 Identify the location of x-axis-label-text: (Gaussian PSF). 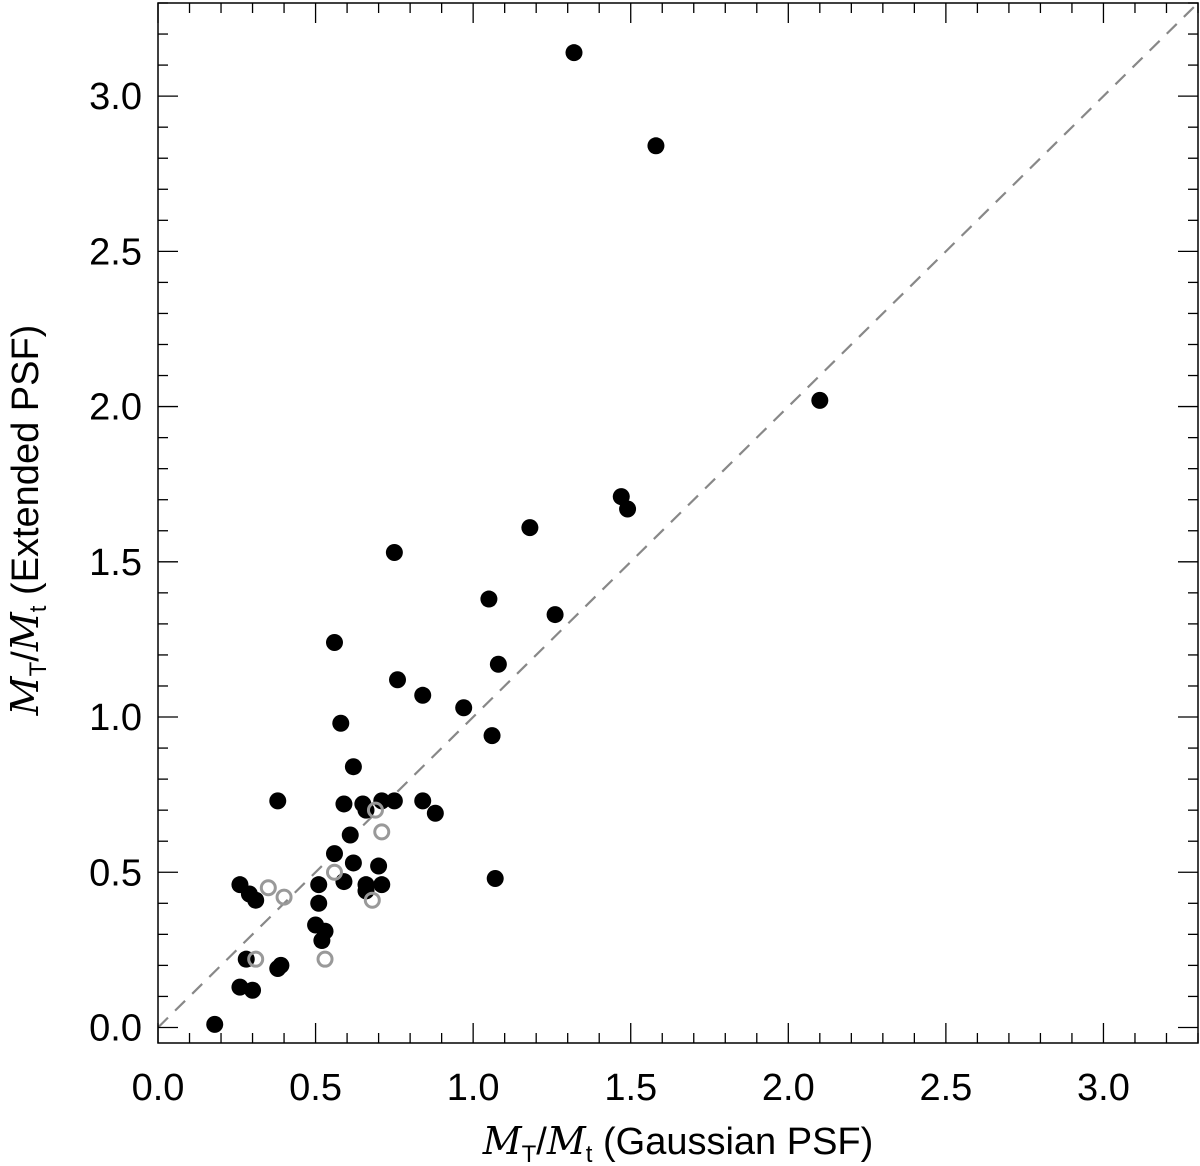
(732, 1142).